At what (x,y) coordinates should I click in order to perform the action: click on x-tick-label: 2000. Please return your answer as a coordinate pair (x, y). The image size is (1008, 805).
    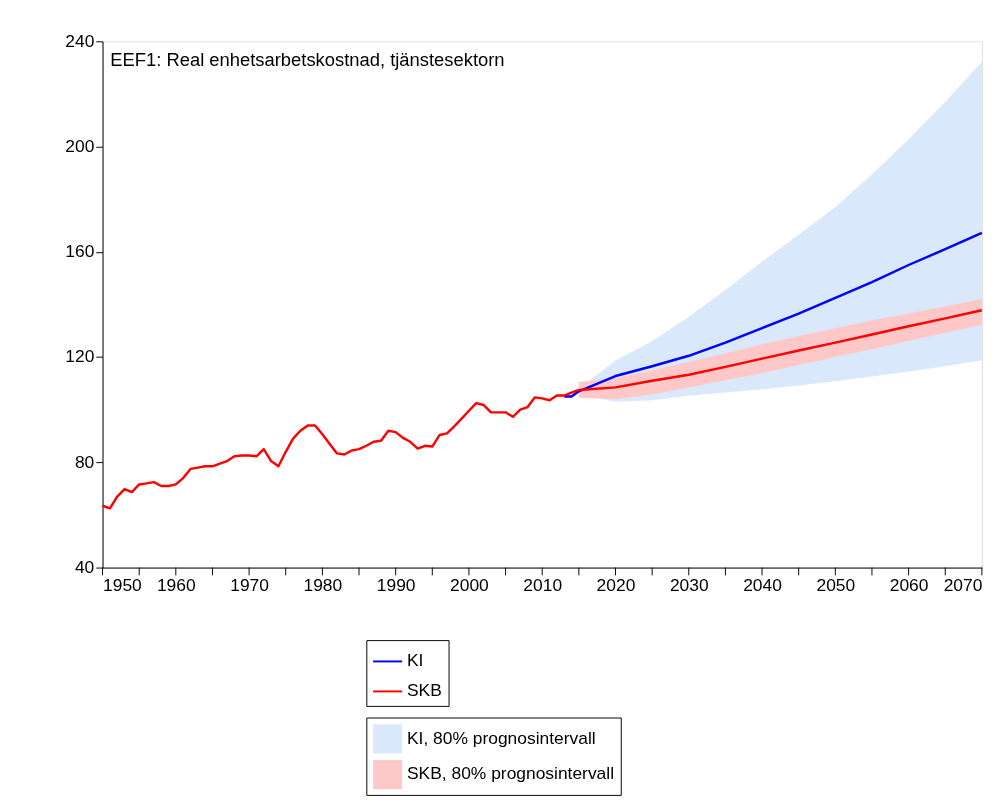
    Looking at the image, I should click on (469, 585).